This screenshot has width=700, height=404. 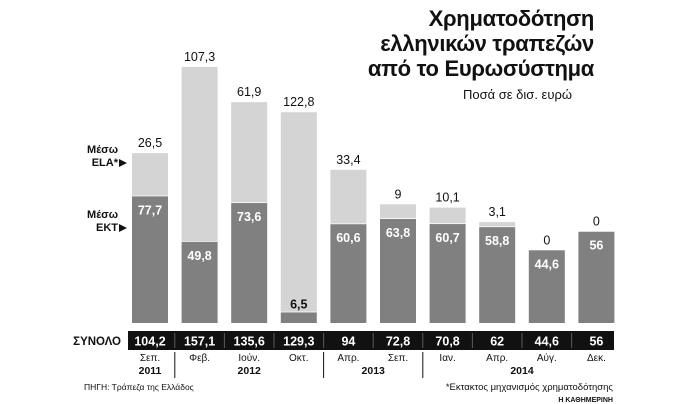 I want to click on ekt-value-label: 44,6, so click(x=547, y=264).